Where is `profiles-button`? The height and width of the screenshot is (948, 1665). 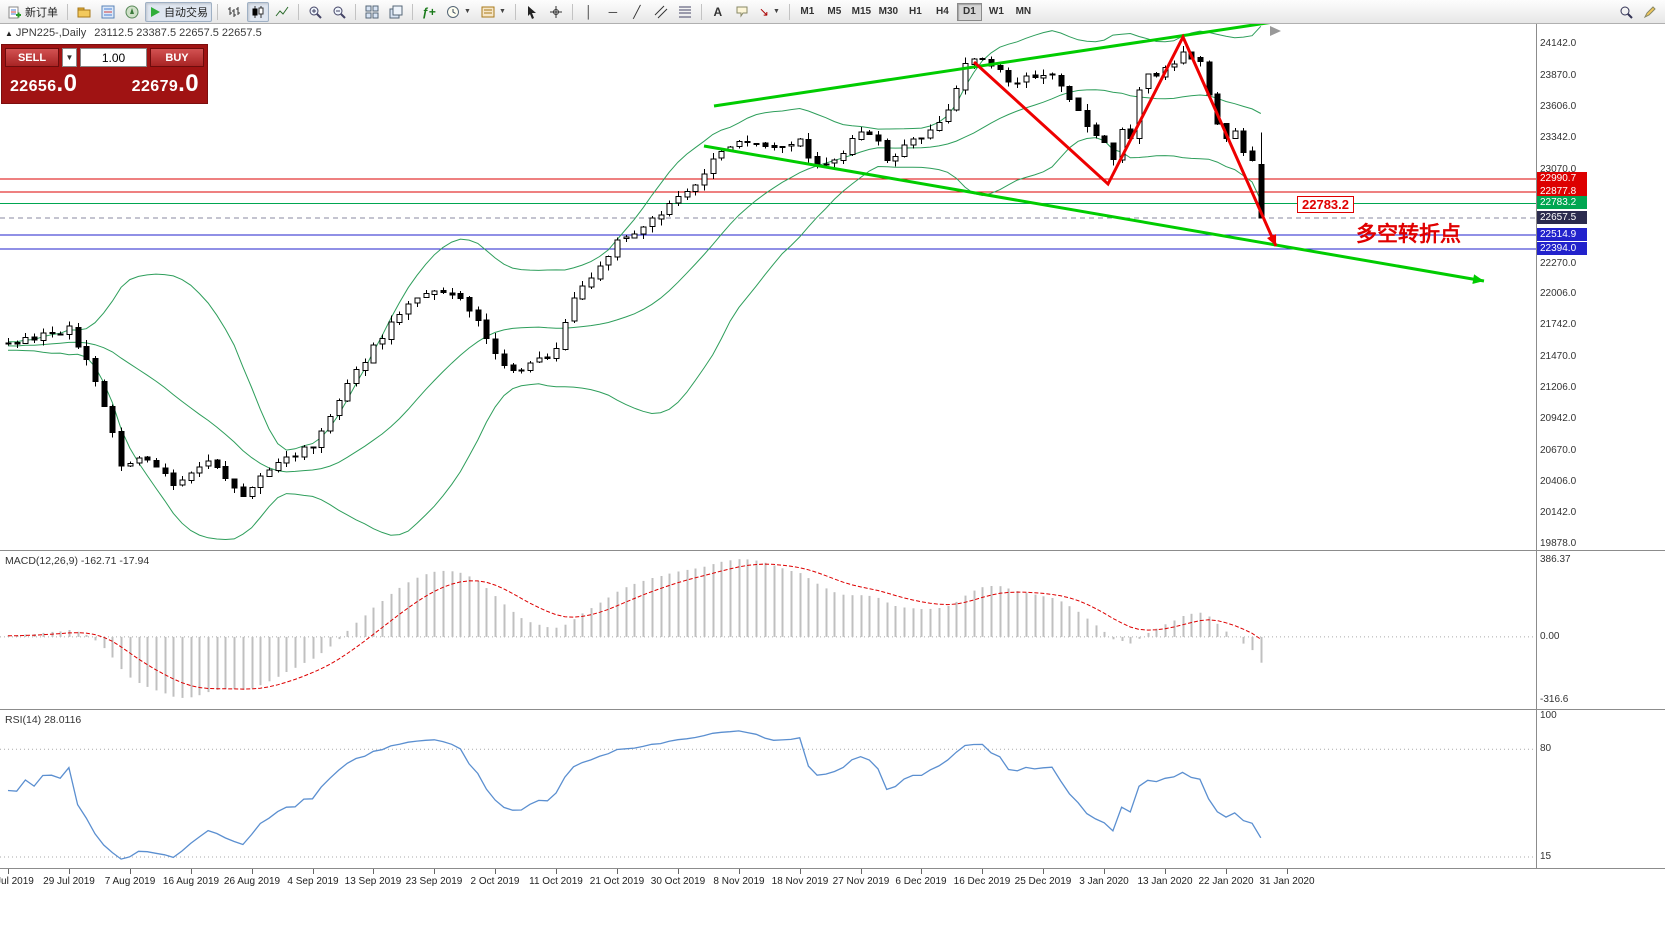 profiles-button is located at coordinates (84, 12).